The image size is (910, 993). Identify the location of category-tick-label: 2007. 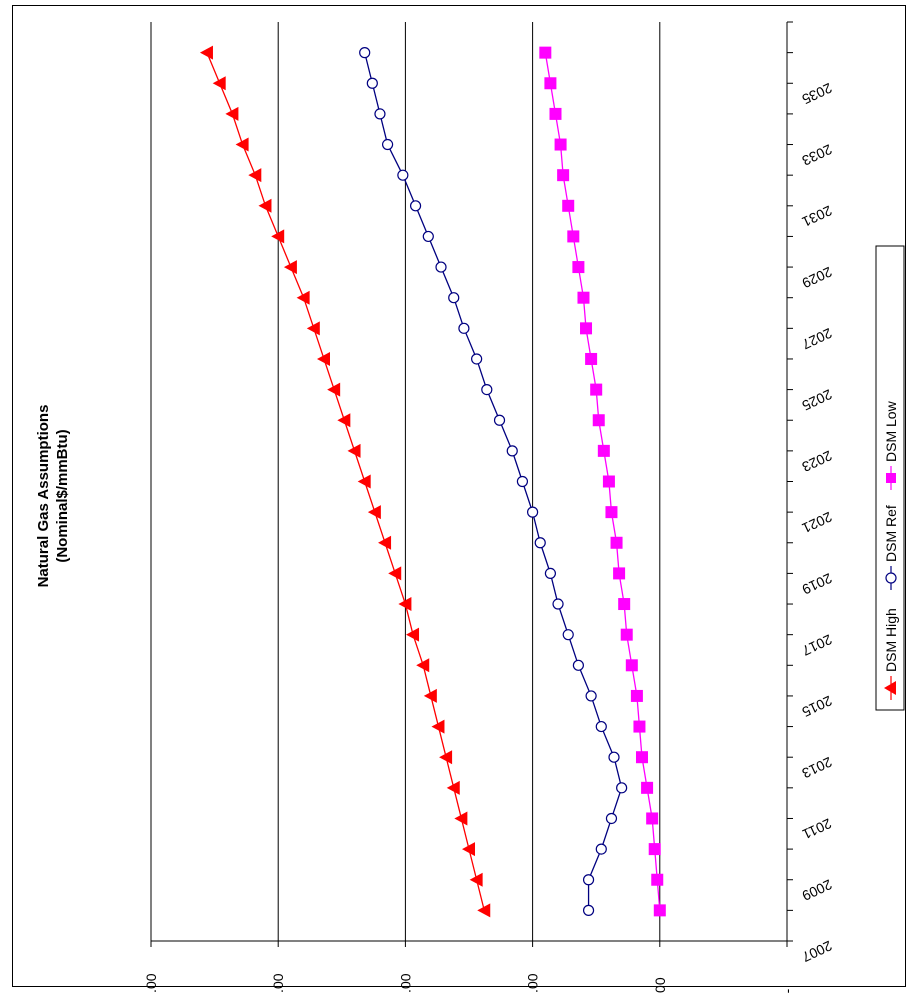
(816, 952).